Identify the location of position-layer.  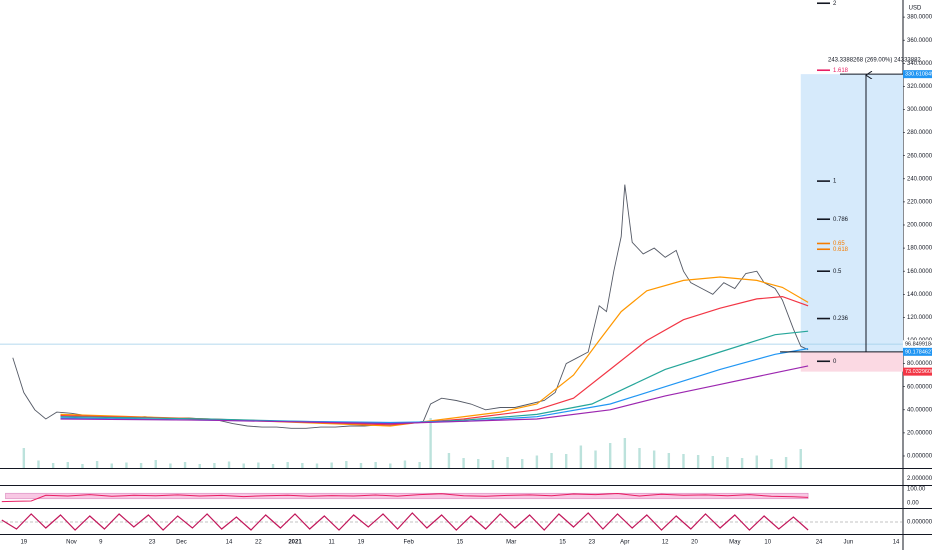
(851, 223).